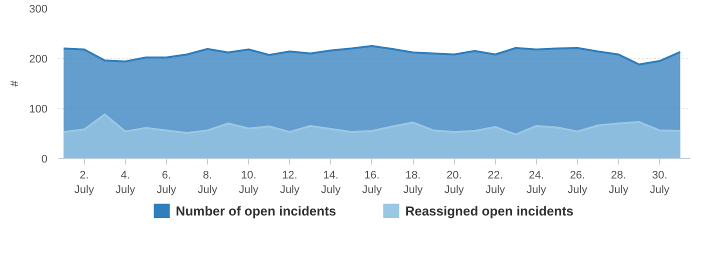 The height and width of the screenshot is (269, 709). Describe the element at coordinates (208, 183) in the screenshot. I see `x-tick-label: 8. July` at that location.